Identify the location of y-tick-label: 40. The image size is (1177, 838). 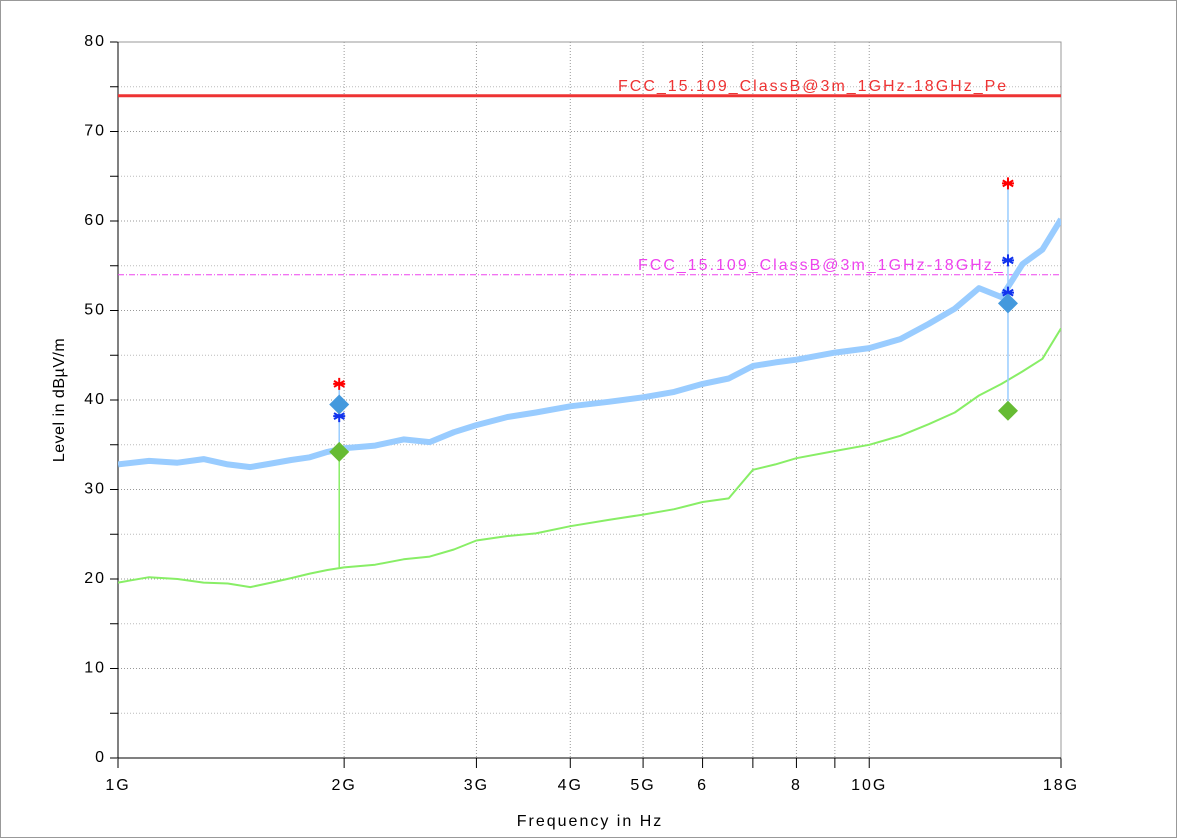
(95, 399).